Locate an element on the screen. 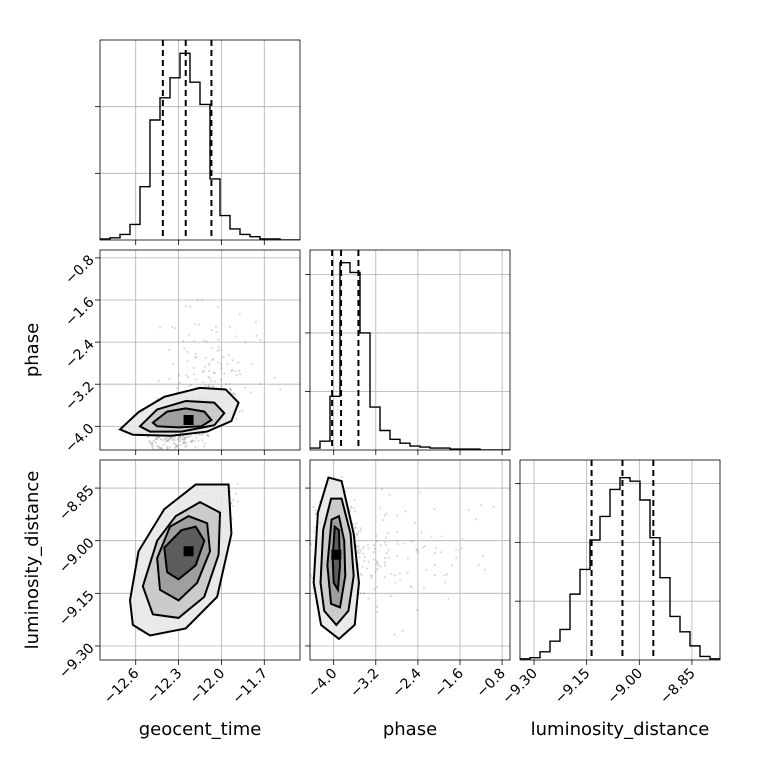 Image resolution: width=760 pixels, height=760 pixels. y-tick-label: −0.8 is located at coordinates (79, 269).